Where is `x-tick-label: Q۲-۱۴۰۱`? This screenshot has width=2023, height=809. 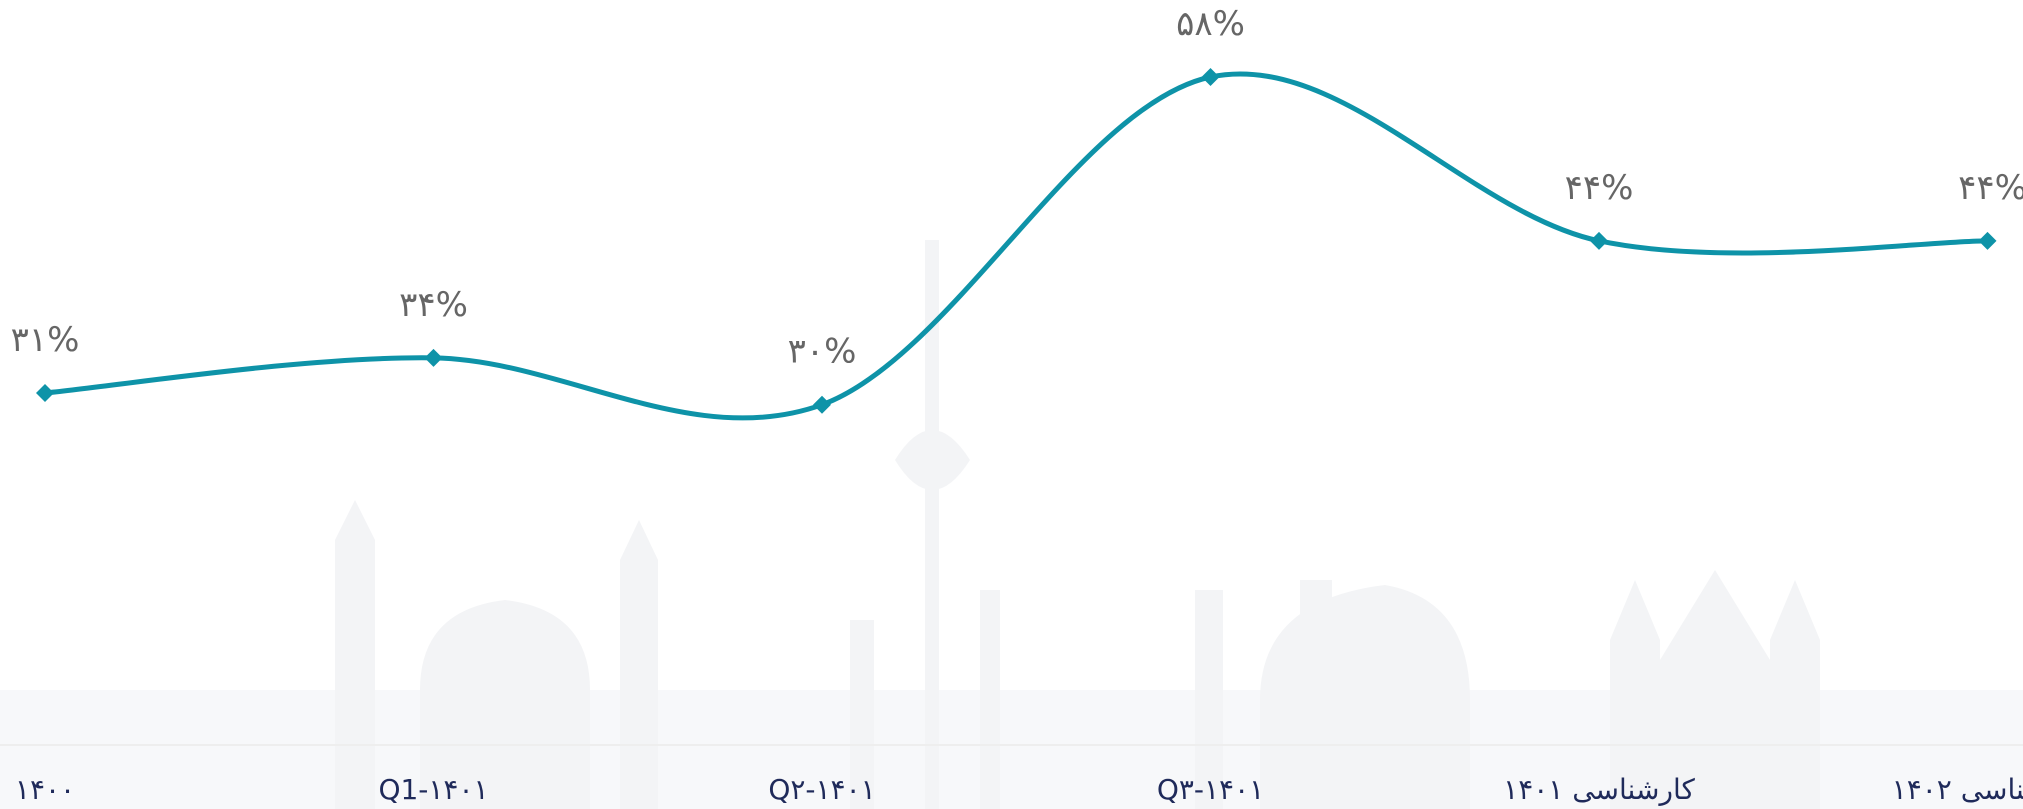
x-tick-label: Q۲-۱۴۰۱ is located at coordinates (821, 789).